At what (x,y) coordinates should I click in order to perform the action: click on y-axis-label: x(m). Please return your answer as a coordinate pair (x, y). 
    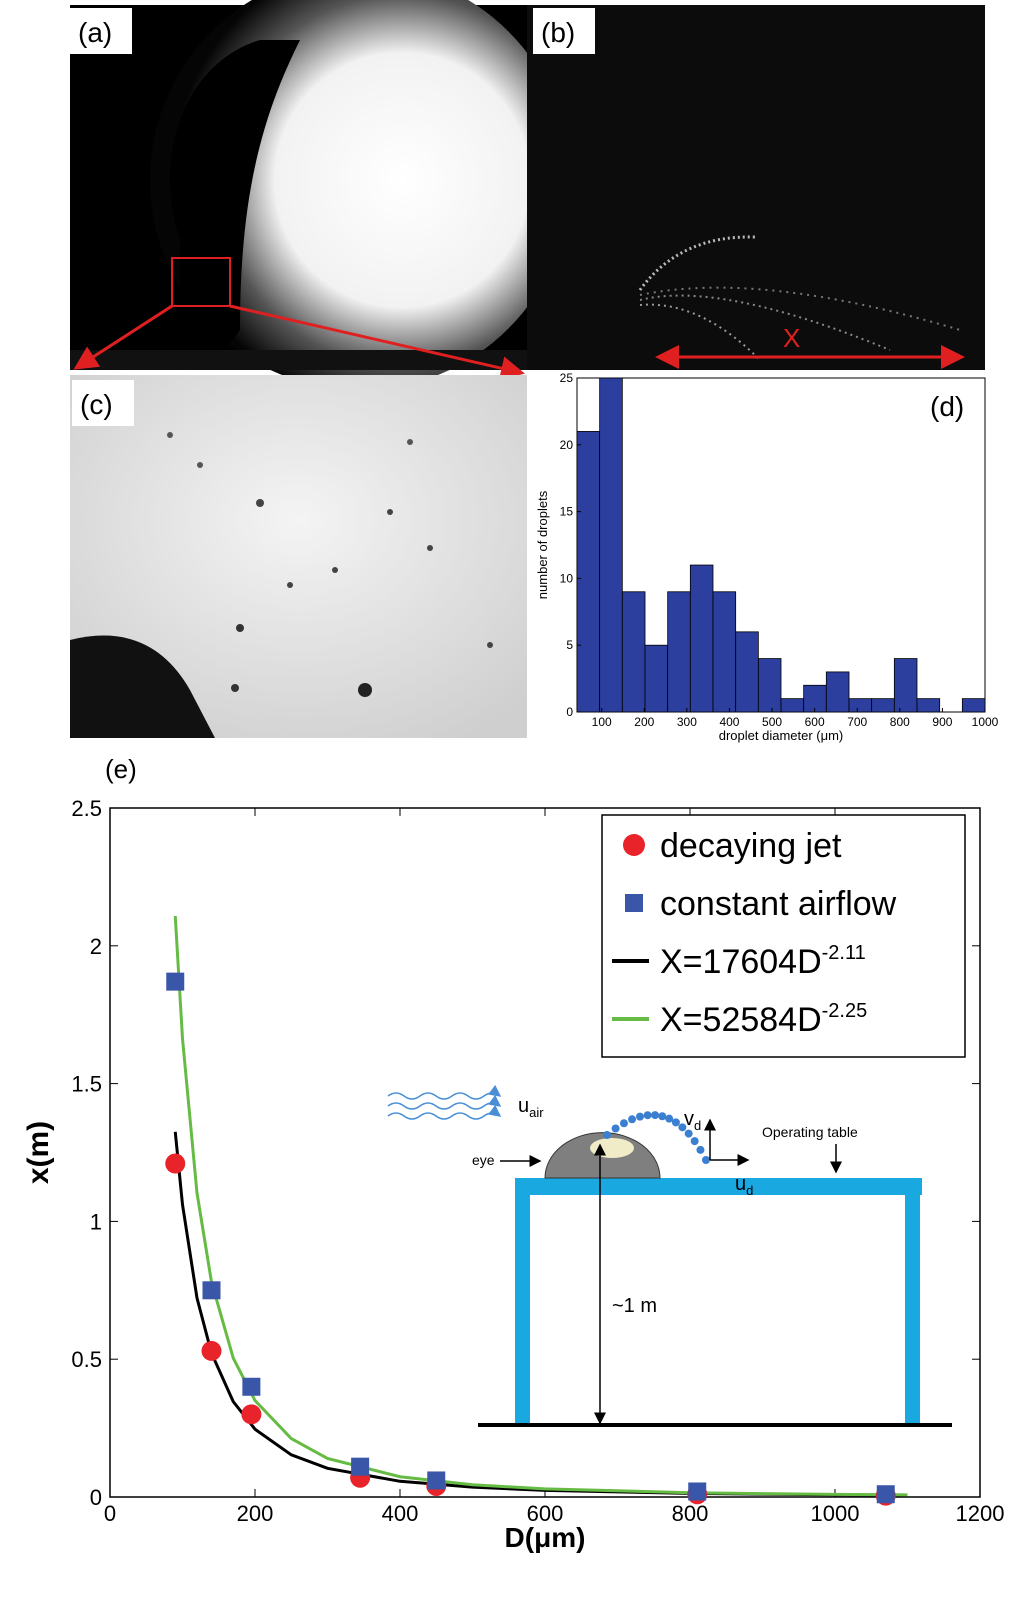
    Looking at the image, I should click on (38, 1152).